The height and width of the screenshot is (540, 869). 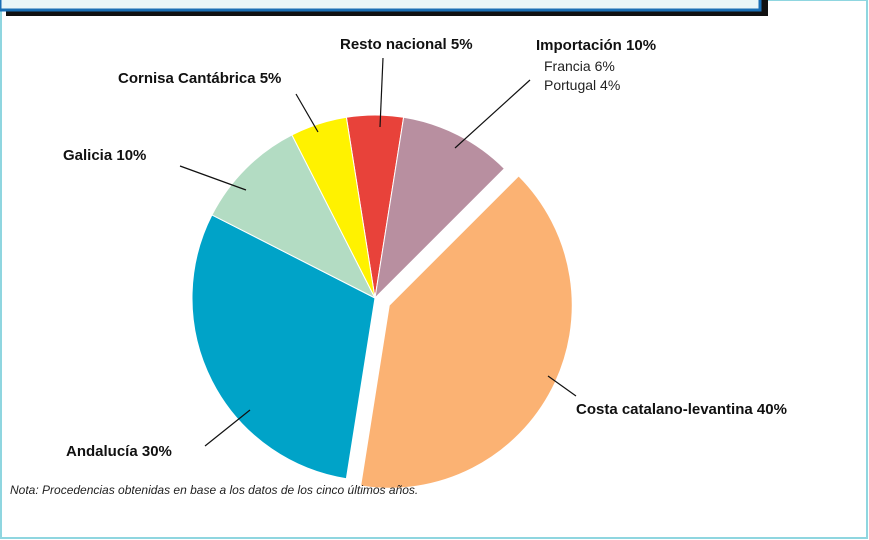 I want to click on breakdown-name: Francia, so click(x=567, y=66).